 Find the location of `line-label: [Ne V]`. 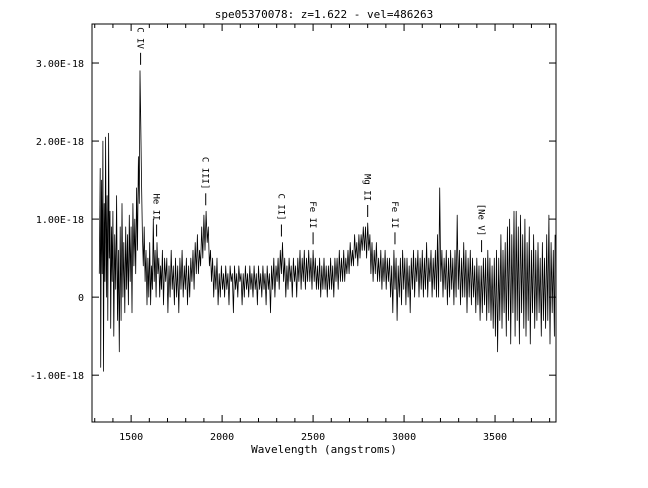

line-label: [Ne V] is located at coordinates (481, 220).